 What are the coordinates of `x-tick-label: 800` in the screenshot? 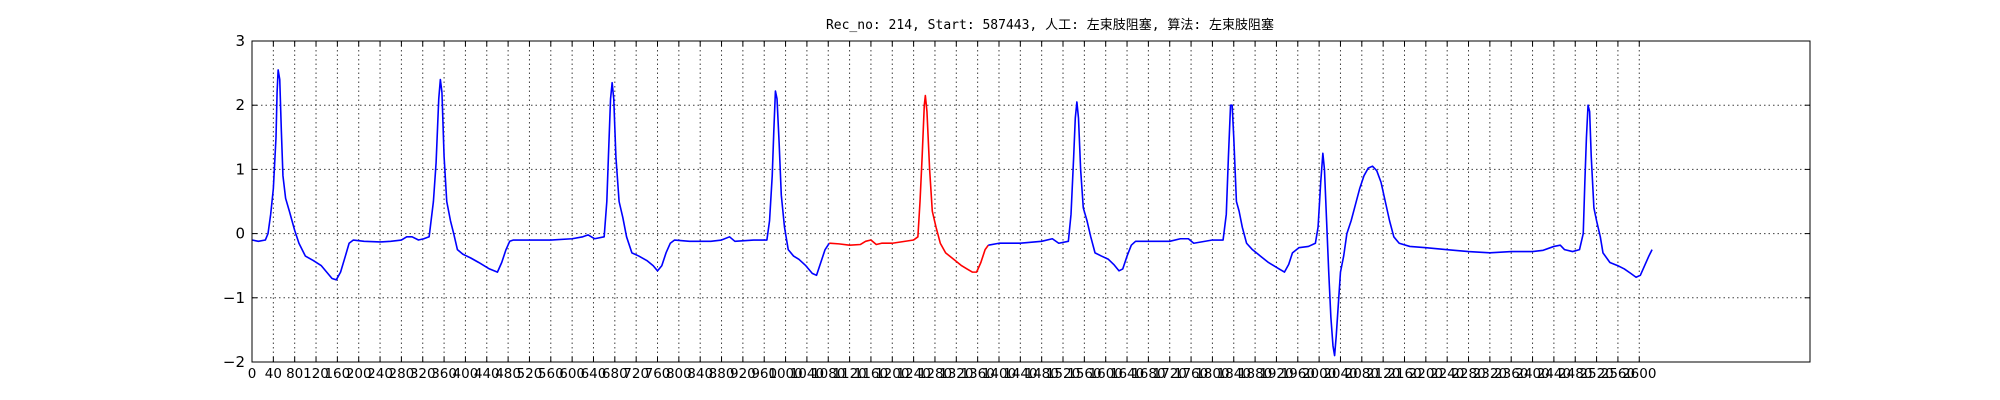 It's located at (679, 374).